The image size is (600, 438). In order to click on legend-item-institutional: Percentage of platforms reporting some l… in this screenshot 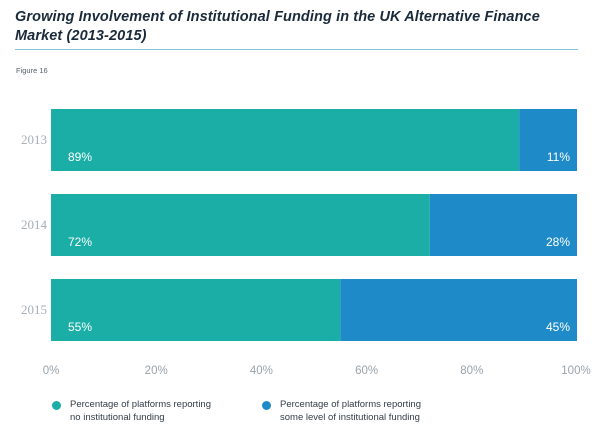, I will do `click(365, 411)`.